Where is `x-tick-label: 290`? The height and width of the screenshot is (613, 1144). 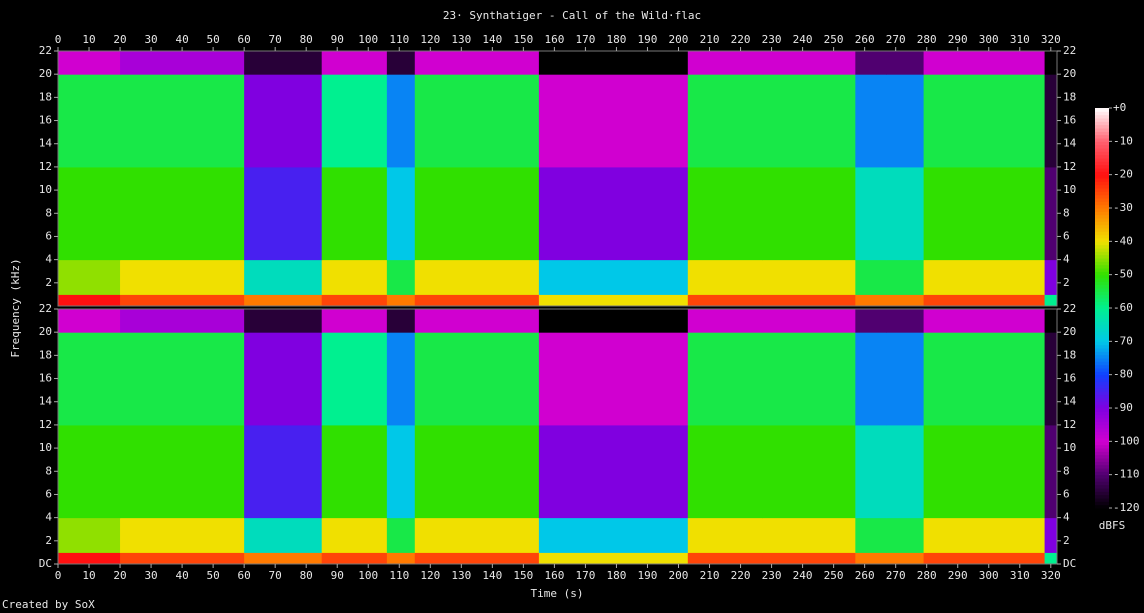
x-tick-label: 290 is located at coordinates (958, 39).